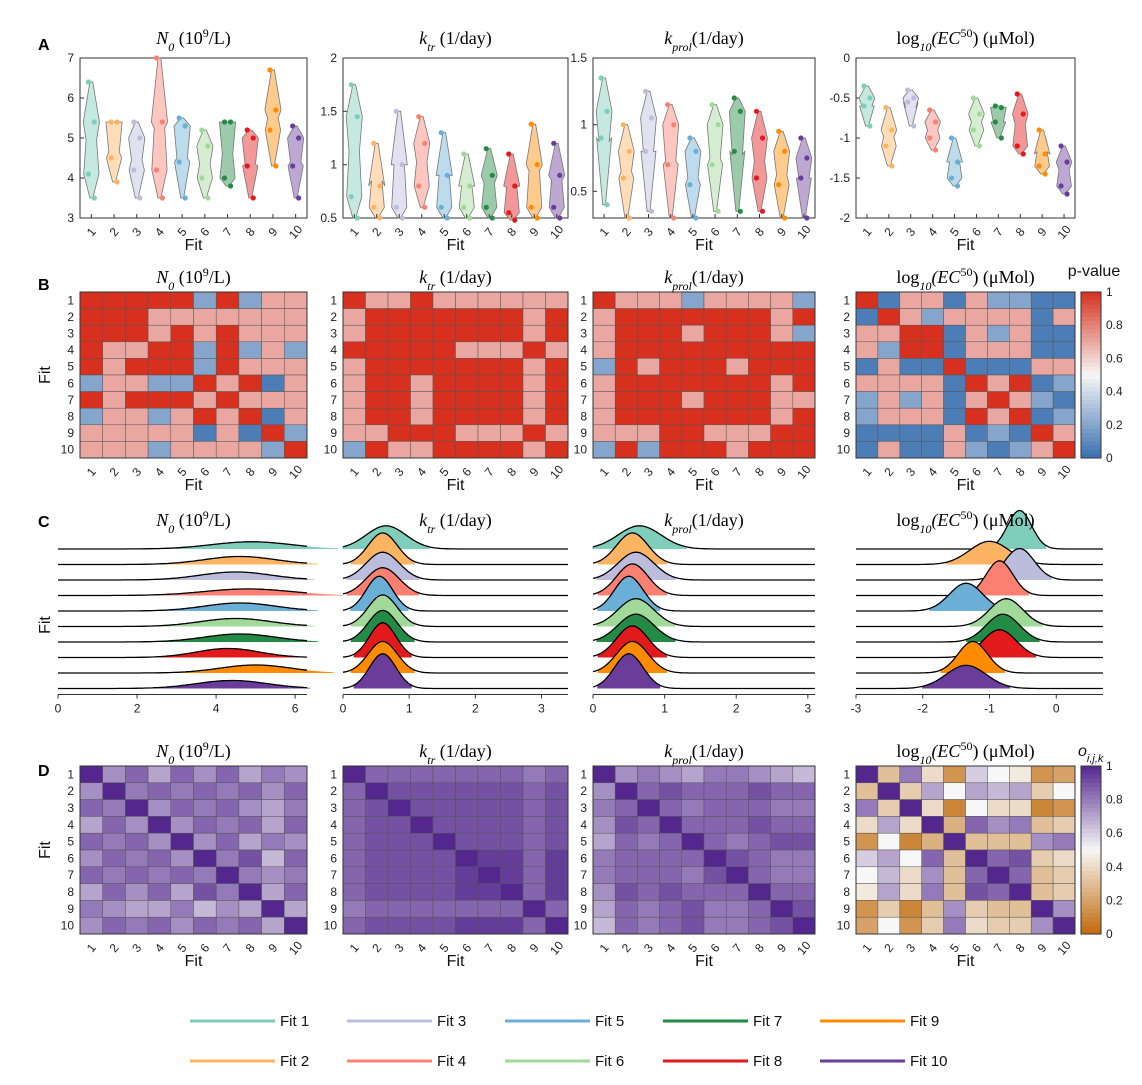 This screenshot has height=1085, width=1142. I want to click on subplot-title-d-ec50: log10(EC50) (μMol), so click(965, 753).